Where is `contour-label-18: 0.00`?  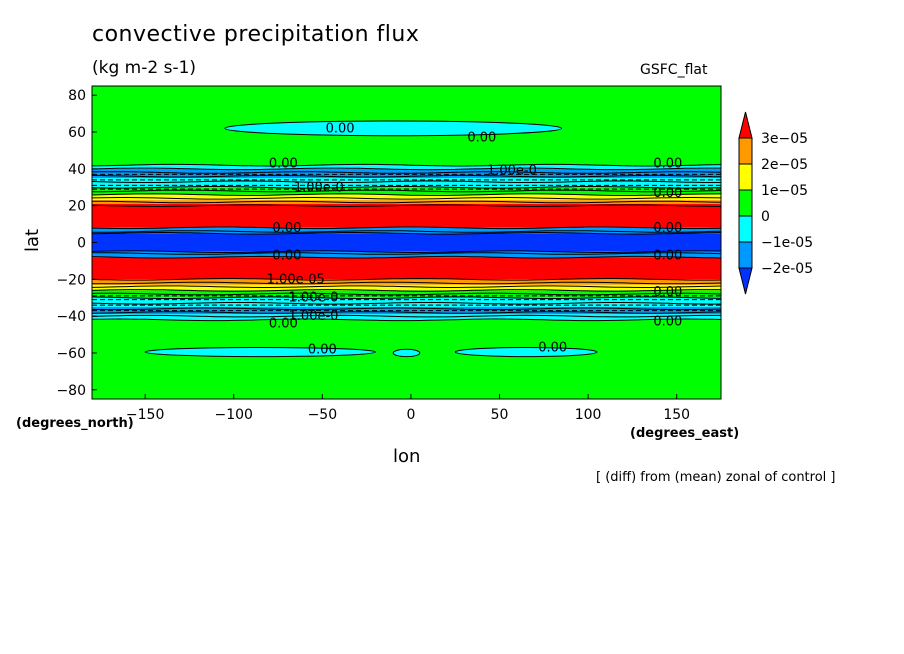
contour-label-18: 0.00 is located at coordinates (552, 347).